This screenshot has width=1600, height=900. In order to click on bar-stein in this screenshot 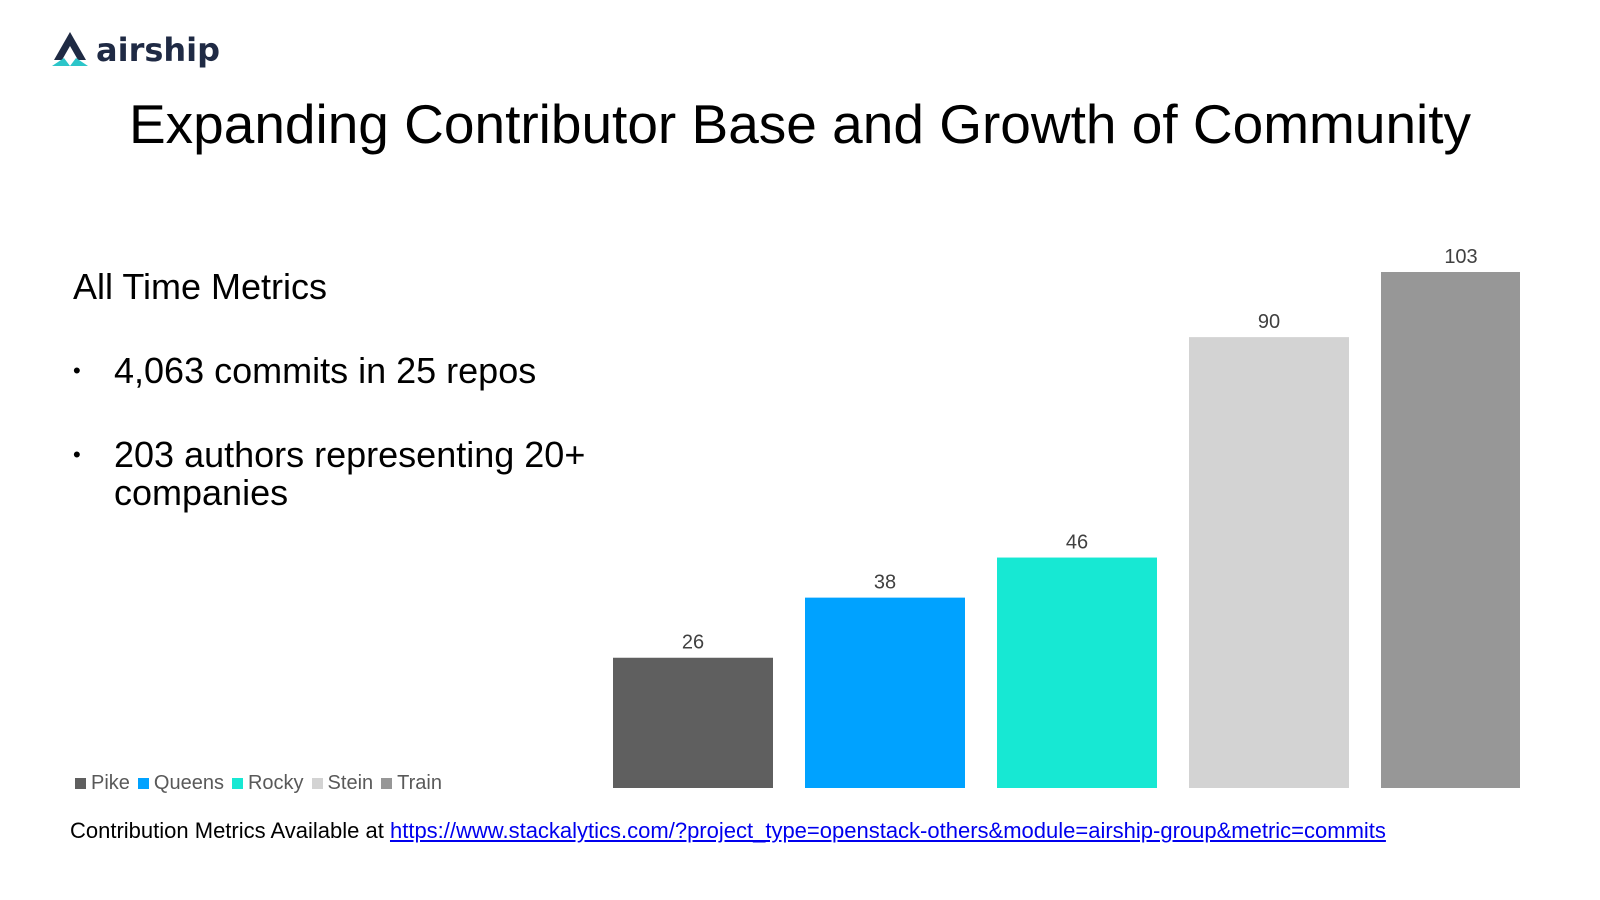, I will do `click(1269, 562)`.